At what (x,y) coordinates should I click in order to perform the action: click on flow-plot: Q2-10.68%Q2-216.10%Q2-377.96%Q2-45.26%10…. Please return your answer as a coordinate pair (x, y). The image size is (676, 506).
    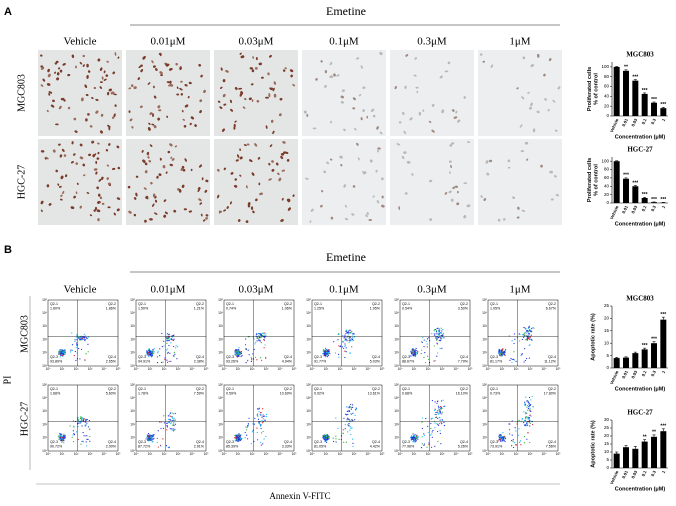
    Looking at the image, I should click on (433, 419).